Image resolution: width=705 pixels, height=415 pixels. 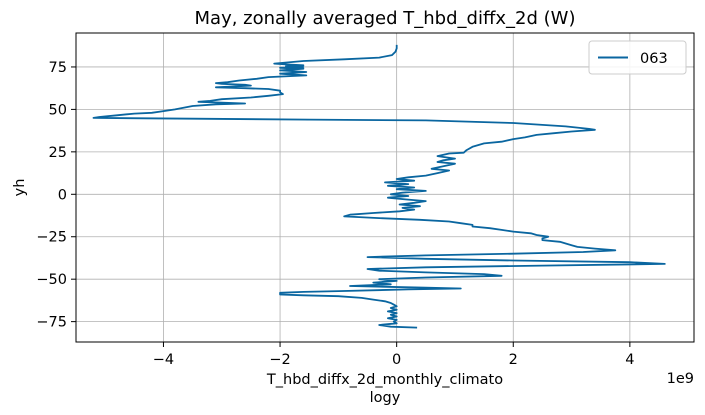 What do you see at coordinates (385, 18) in the screenshot?
I see `chart-title: May, zonally averaged T_hbd_diffx_2d (W)` at bounding box center [385, 18].